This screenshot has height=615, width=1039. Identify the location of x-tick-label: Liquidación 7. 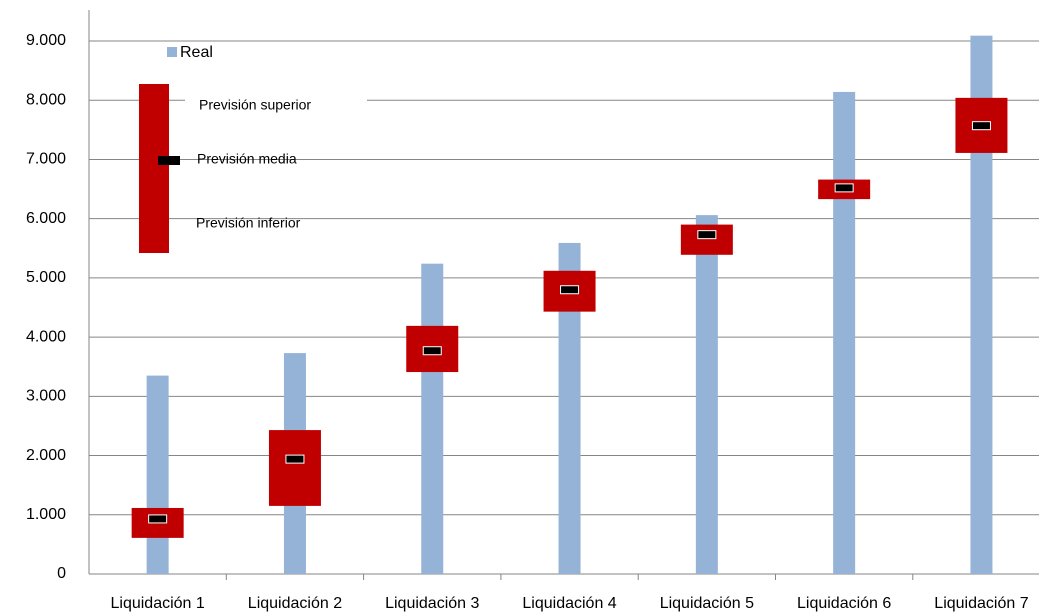
(981, 603).